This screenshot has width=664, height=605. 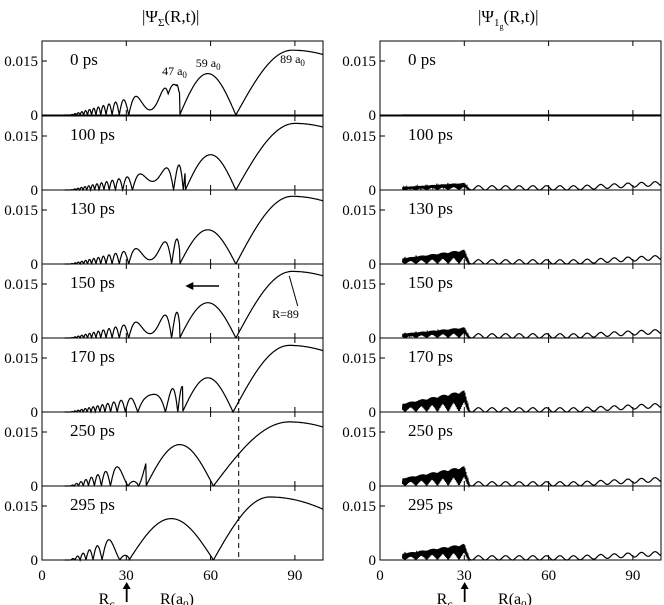 What do you see at coordinates (189, 286) in the screenshot?
I see `leftward-arrow-head` at bounding box center [189, 286].